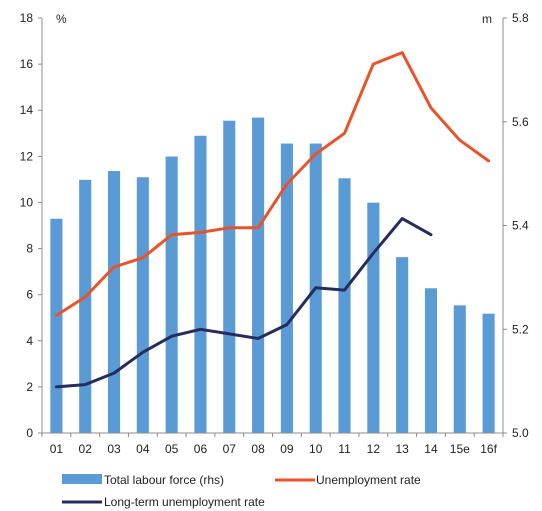 Image resolution: width=542 pixels, height=511 pixels. What do you see at coordinates (488, 449) in the screenshot?
I see `x-tick-label: 16f` at bounding box center [488, 449].